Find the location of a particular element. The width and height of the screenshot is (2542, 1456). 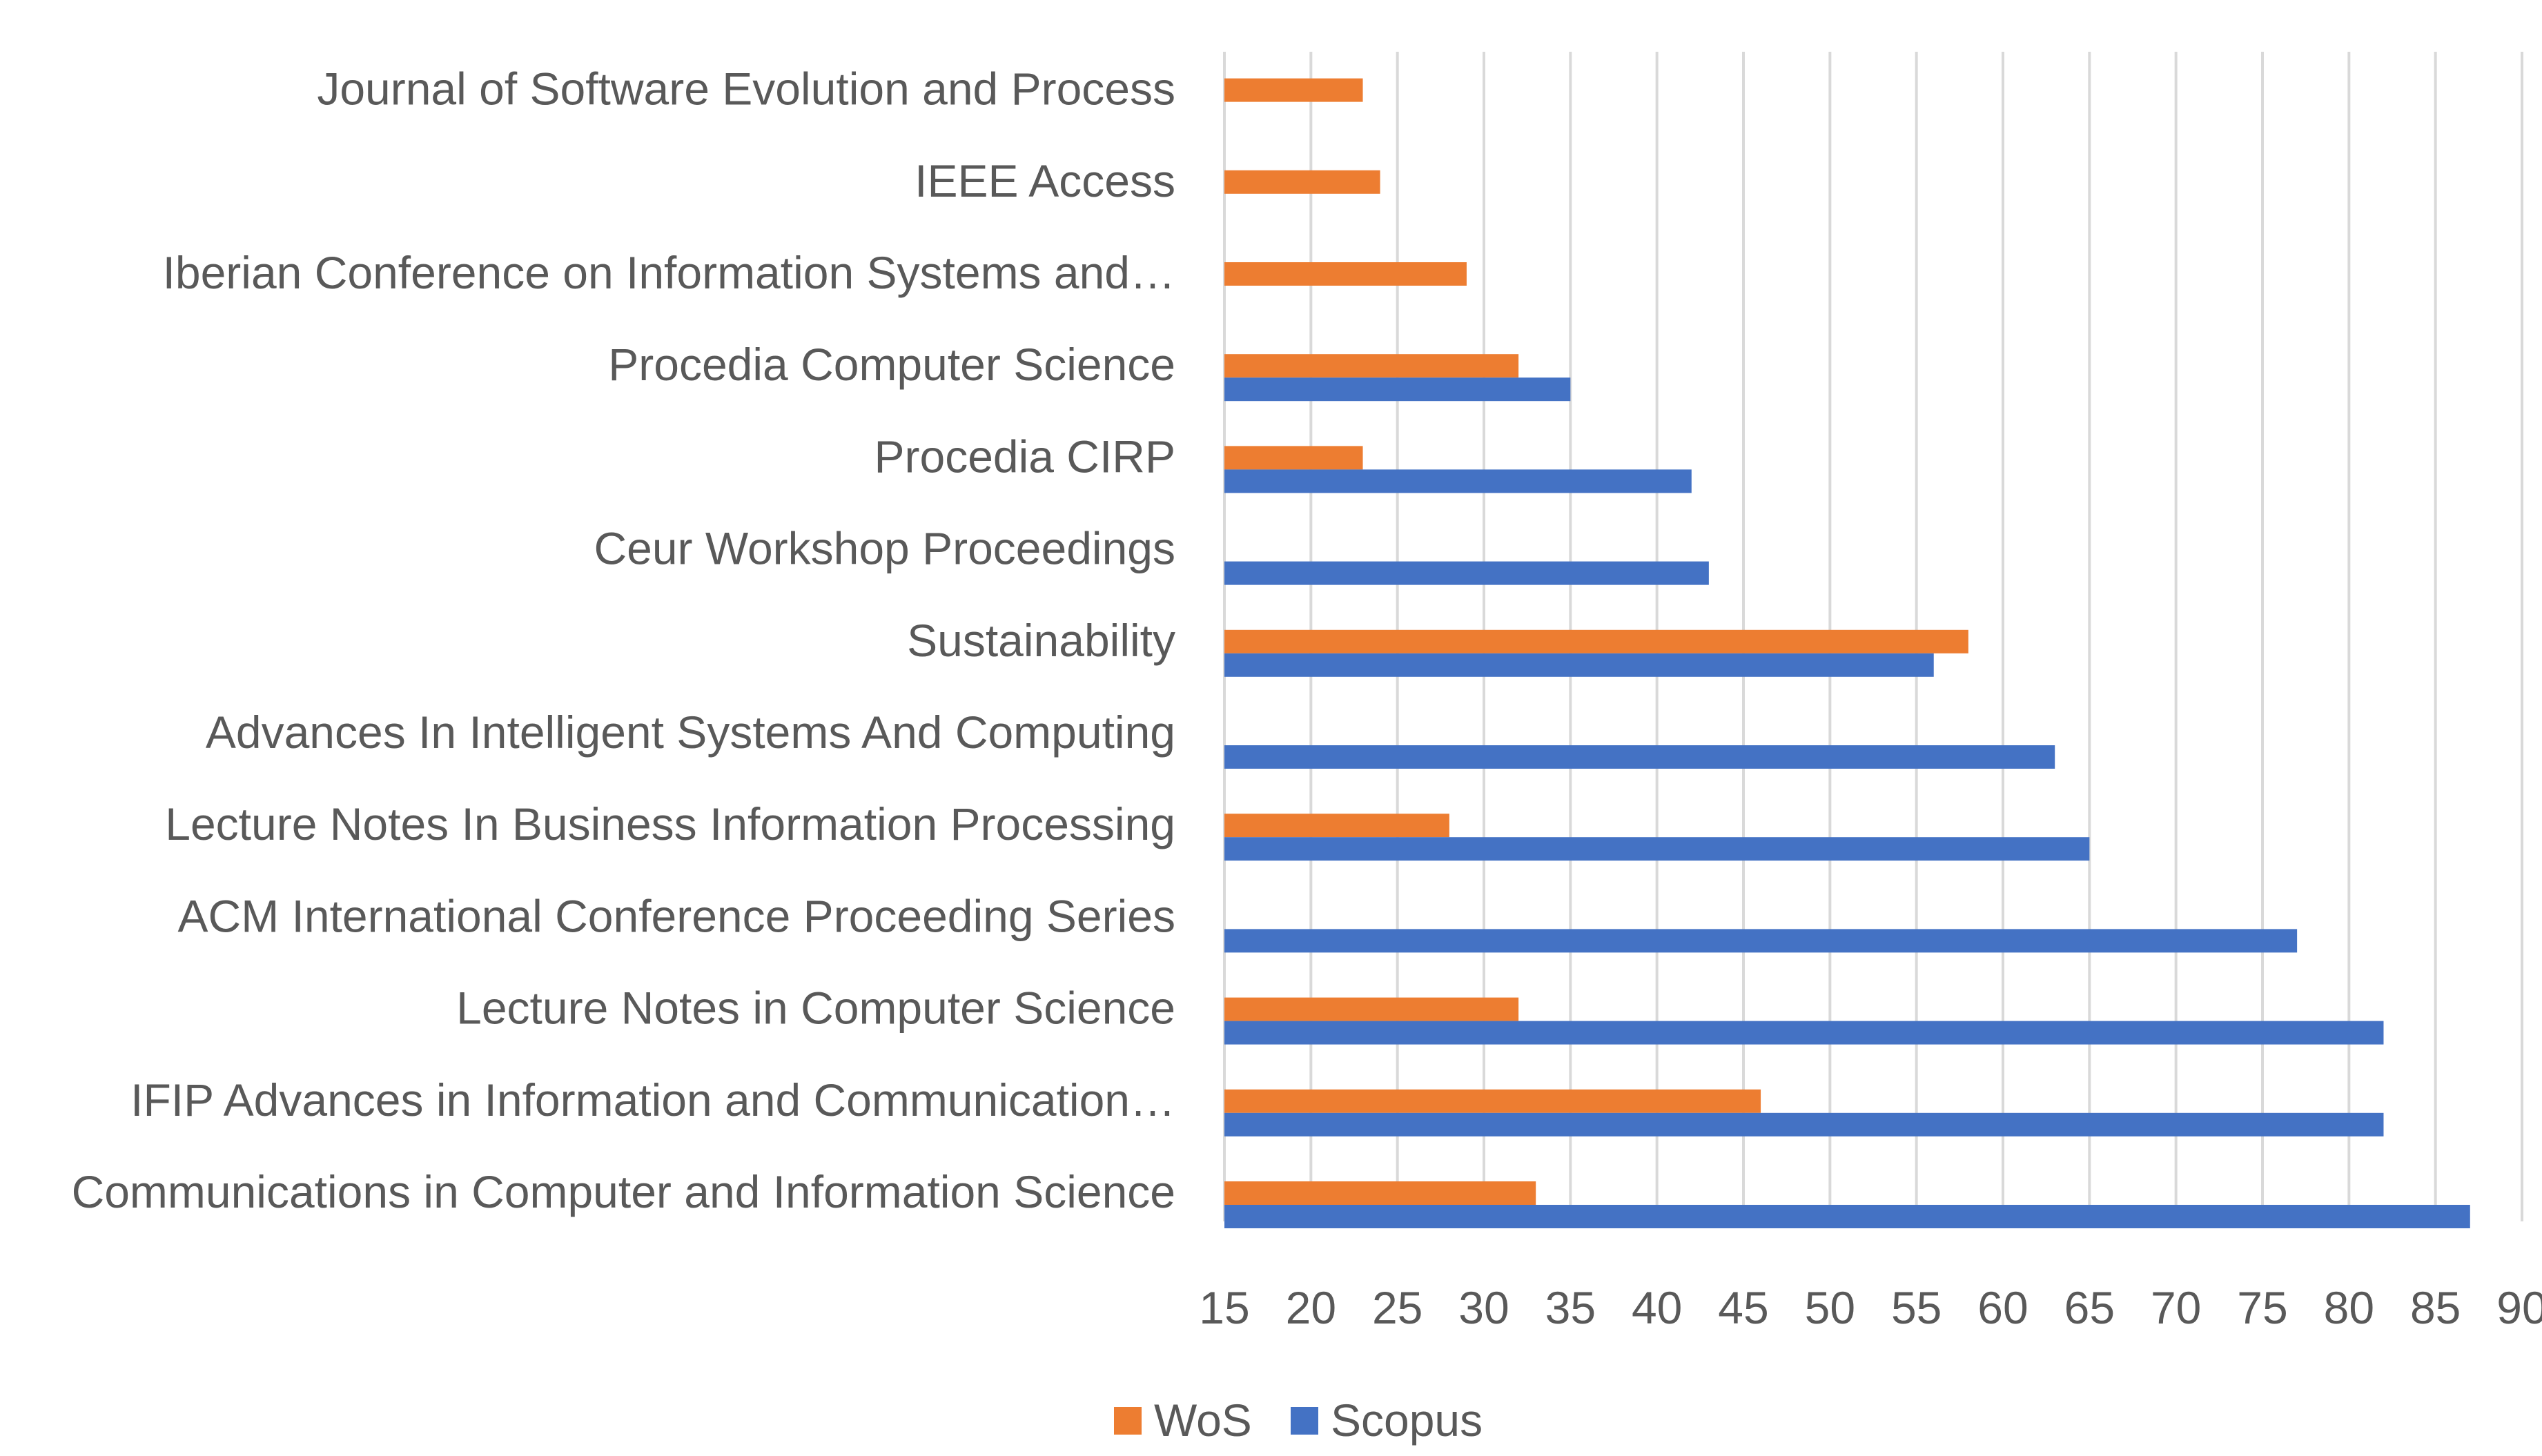

legend-label-wos: WoS is located at coordinates (1203, 1421).